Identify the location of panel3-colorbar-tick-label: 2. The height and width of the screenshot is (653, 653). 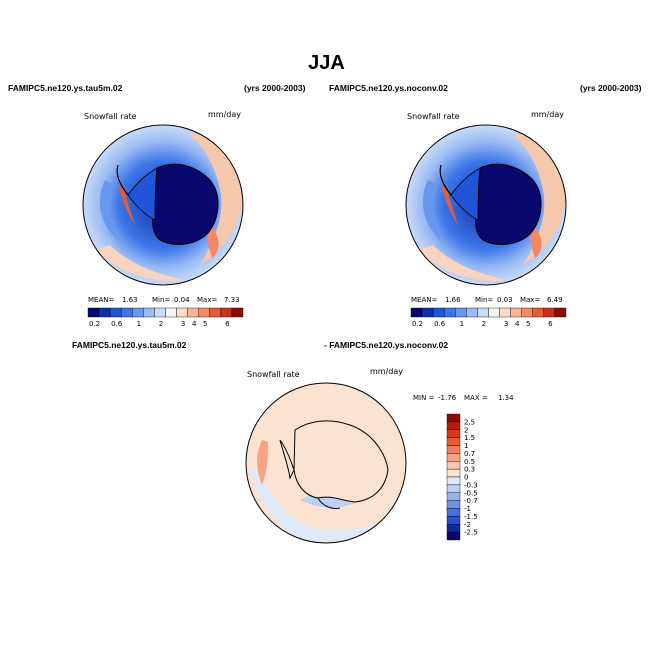
(466, 430).